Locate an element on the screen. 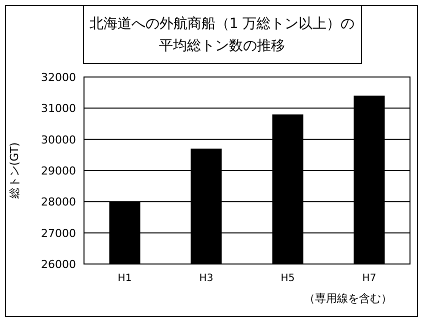 The width and height of the screenshot is (423, 323). x-tick-label: H5 is located at coordinates (287, 278).